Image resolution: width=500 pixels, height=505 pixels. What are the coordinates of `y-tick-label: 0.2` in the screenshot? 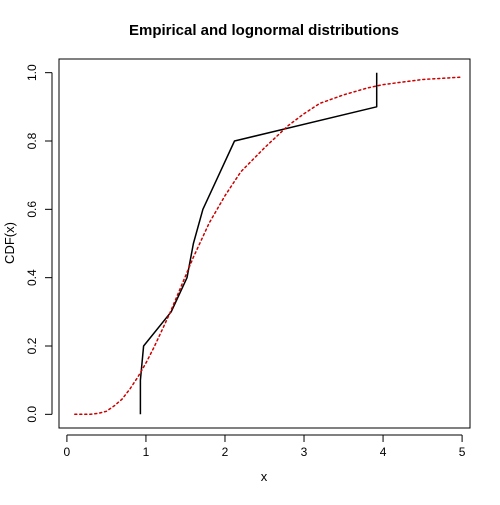 It's located at (32, 345).